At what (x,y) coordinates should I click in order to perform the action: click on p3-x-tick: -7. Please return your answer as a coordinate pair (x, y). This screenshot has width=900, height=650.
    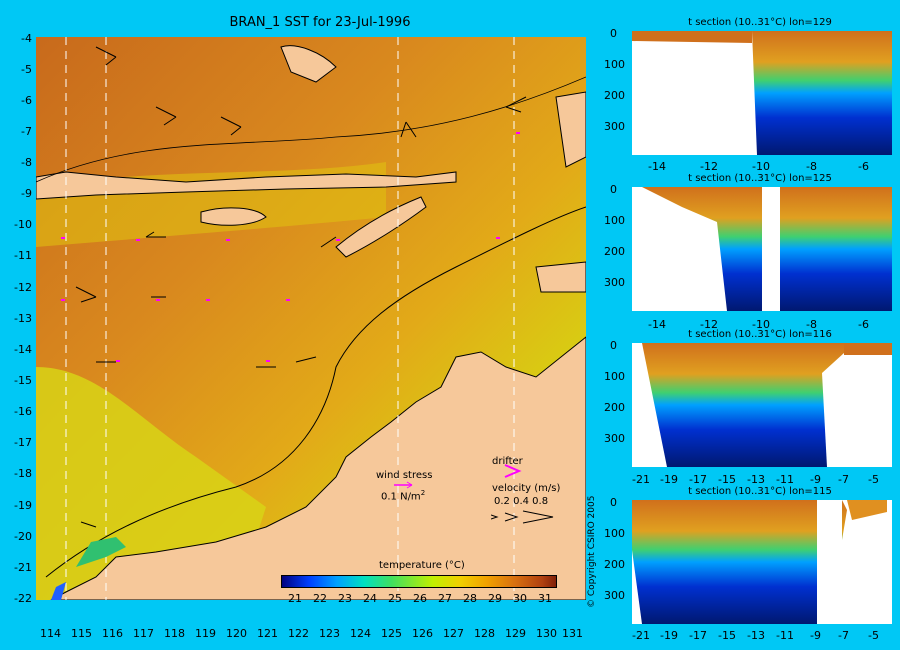
    Looking at the image, I should click on (843, 479).